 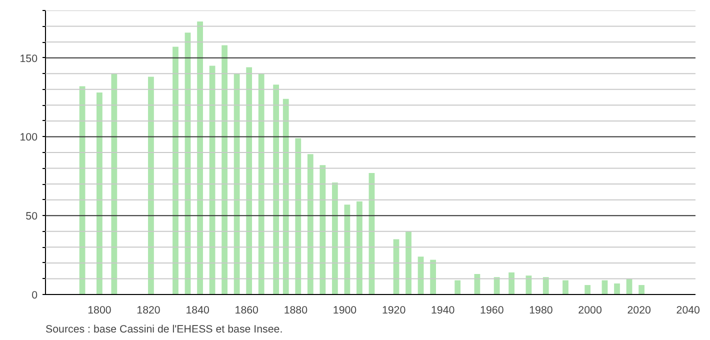 I want to click on source-note: Sources : base Cassini de l'EHESS et base Insee., so click(x=164, y=330).